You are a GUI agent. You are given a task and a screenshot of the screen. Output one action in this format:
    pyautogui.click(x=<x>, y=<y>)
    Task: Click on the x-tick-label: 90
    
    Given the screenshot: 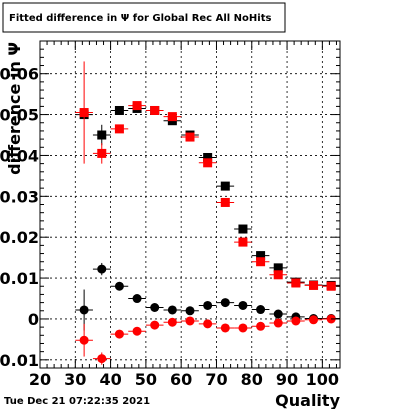 What is the action you would take?
    pyautogui.click(x=287, y=379)
    